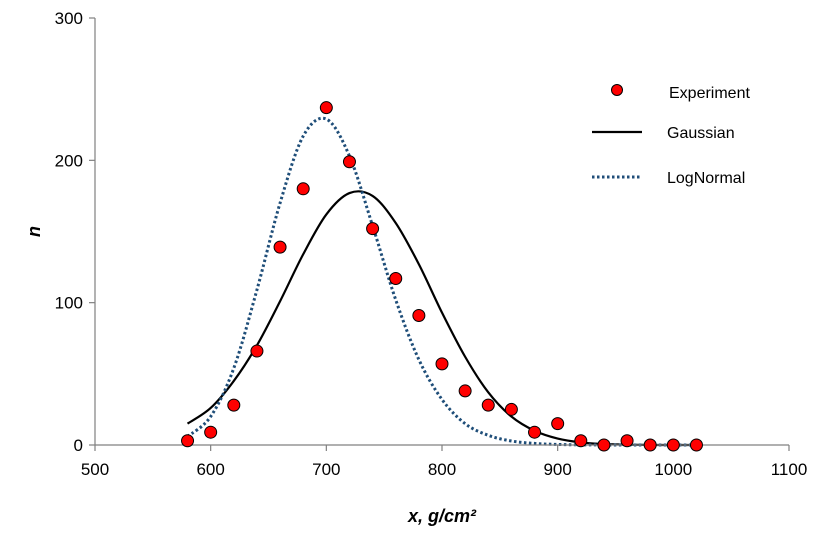  Describe the element at coordinates (701, 133) in the screenshot. I see `legend-label-gaussian: Gaussian` at that location.